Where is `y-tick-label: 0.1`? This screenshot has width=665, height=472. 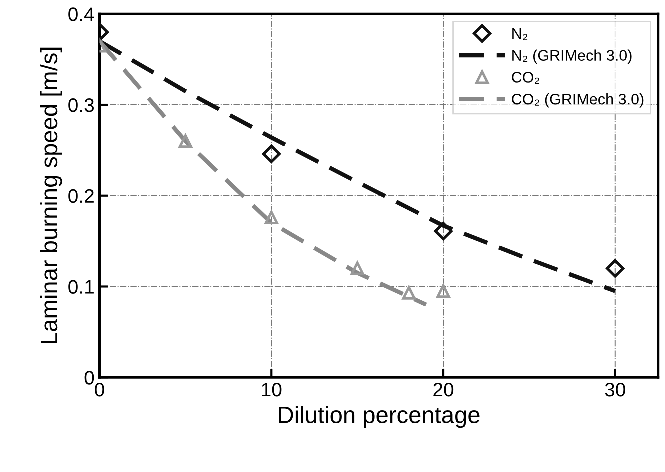 y-tick-label: 0.1 is located at coordinates (81, 287).